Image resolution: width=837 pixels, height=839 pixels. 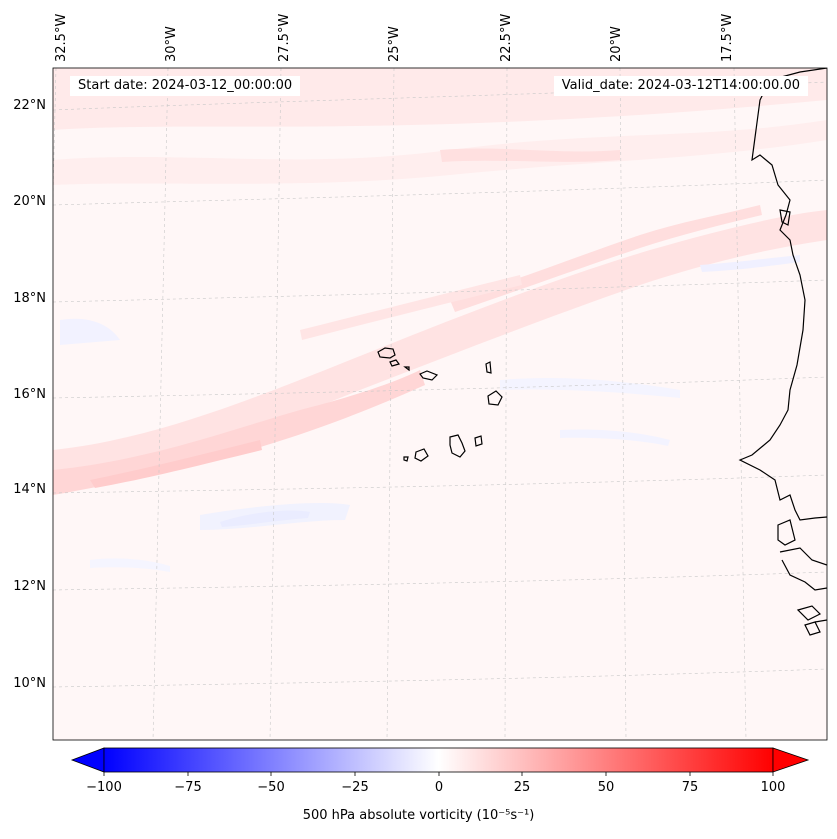 What do you see at coordinates (29, 201) in the screenshot?
I see `lat-label: 20°N` at bounding box center [29, 201].